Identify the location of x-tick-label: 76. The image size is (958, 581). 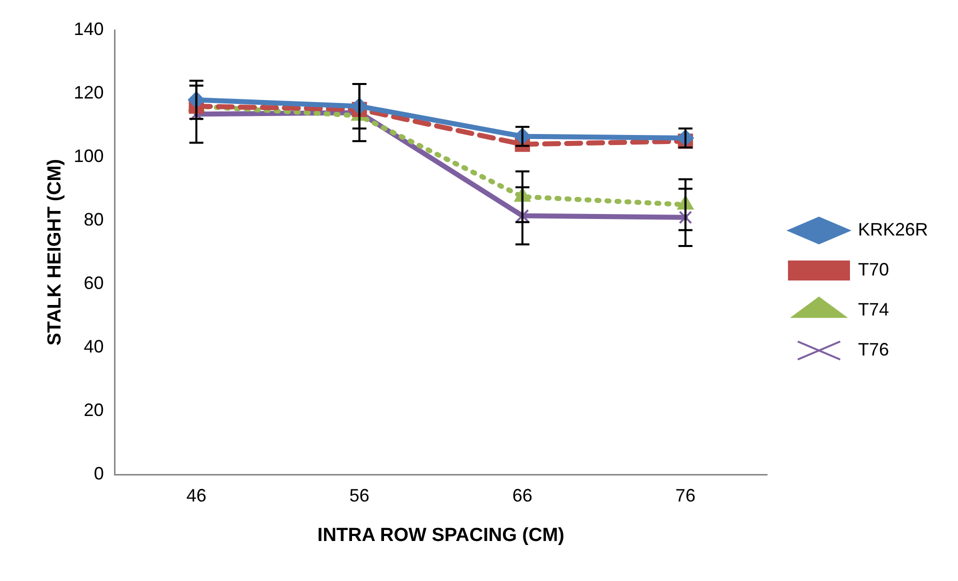
(685, 495).